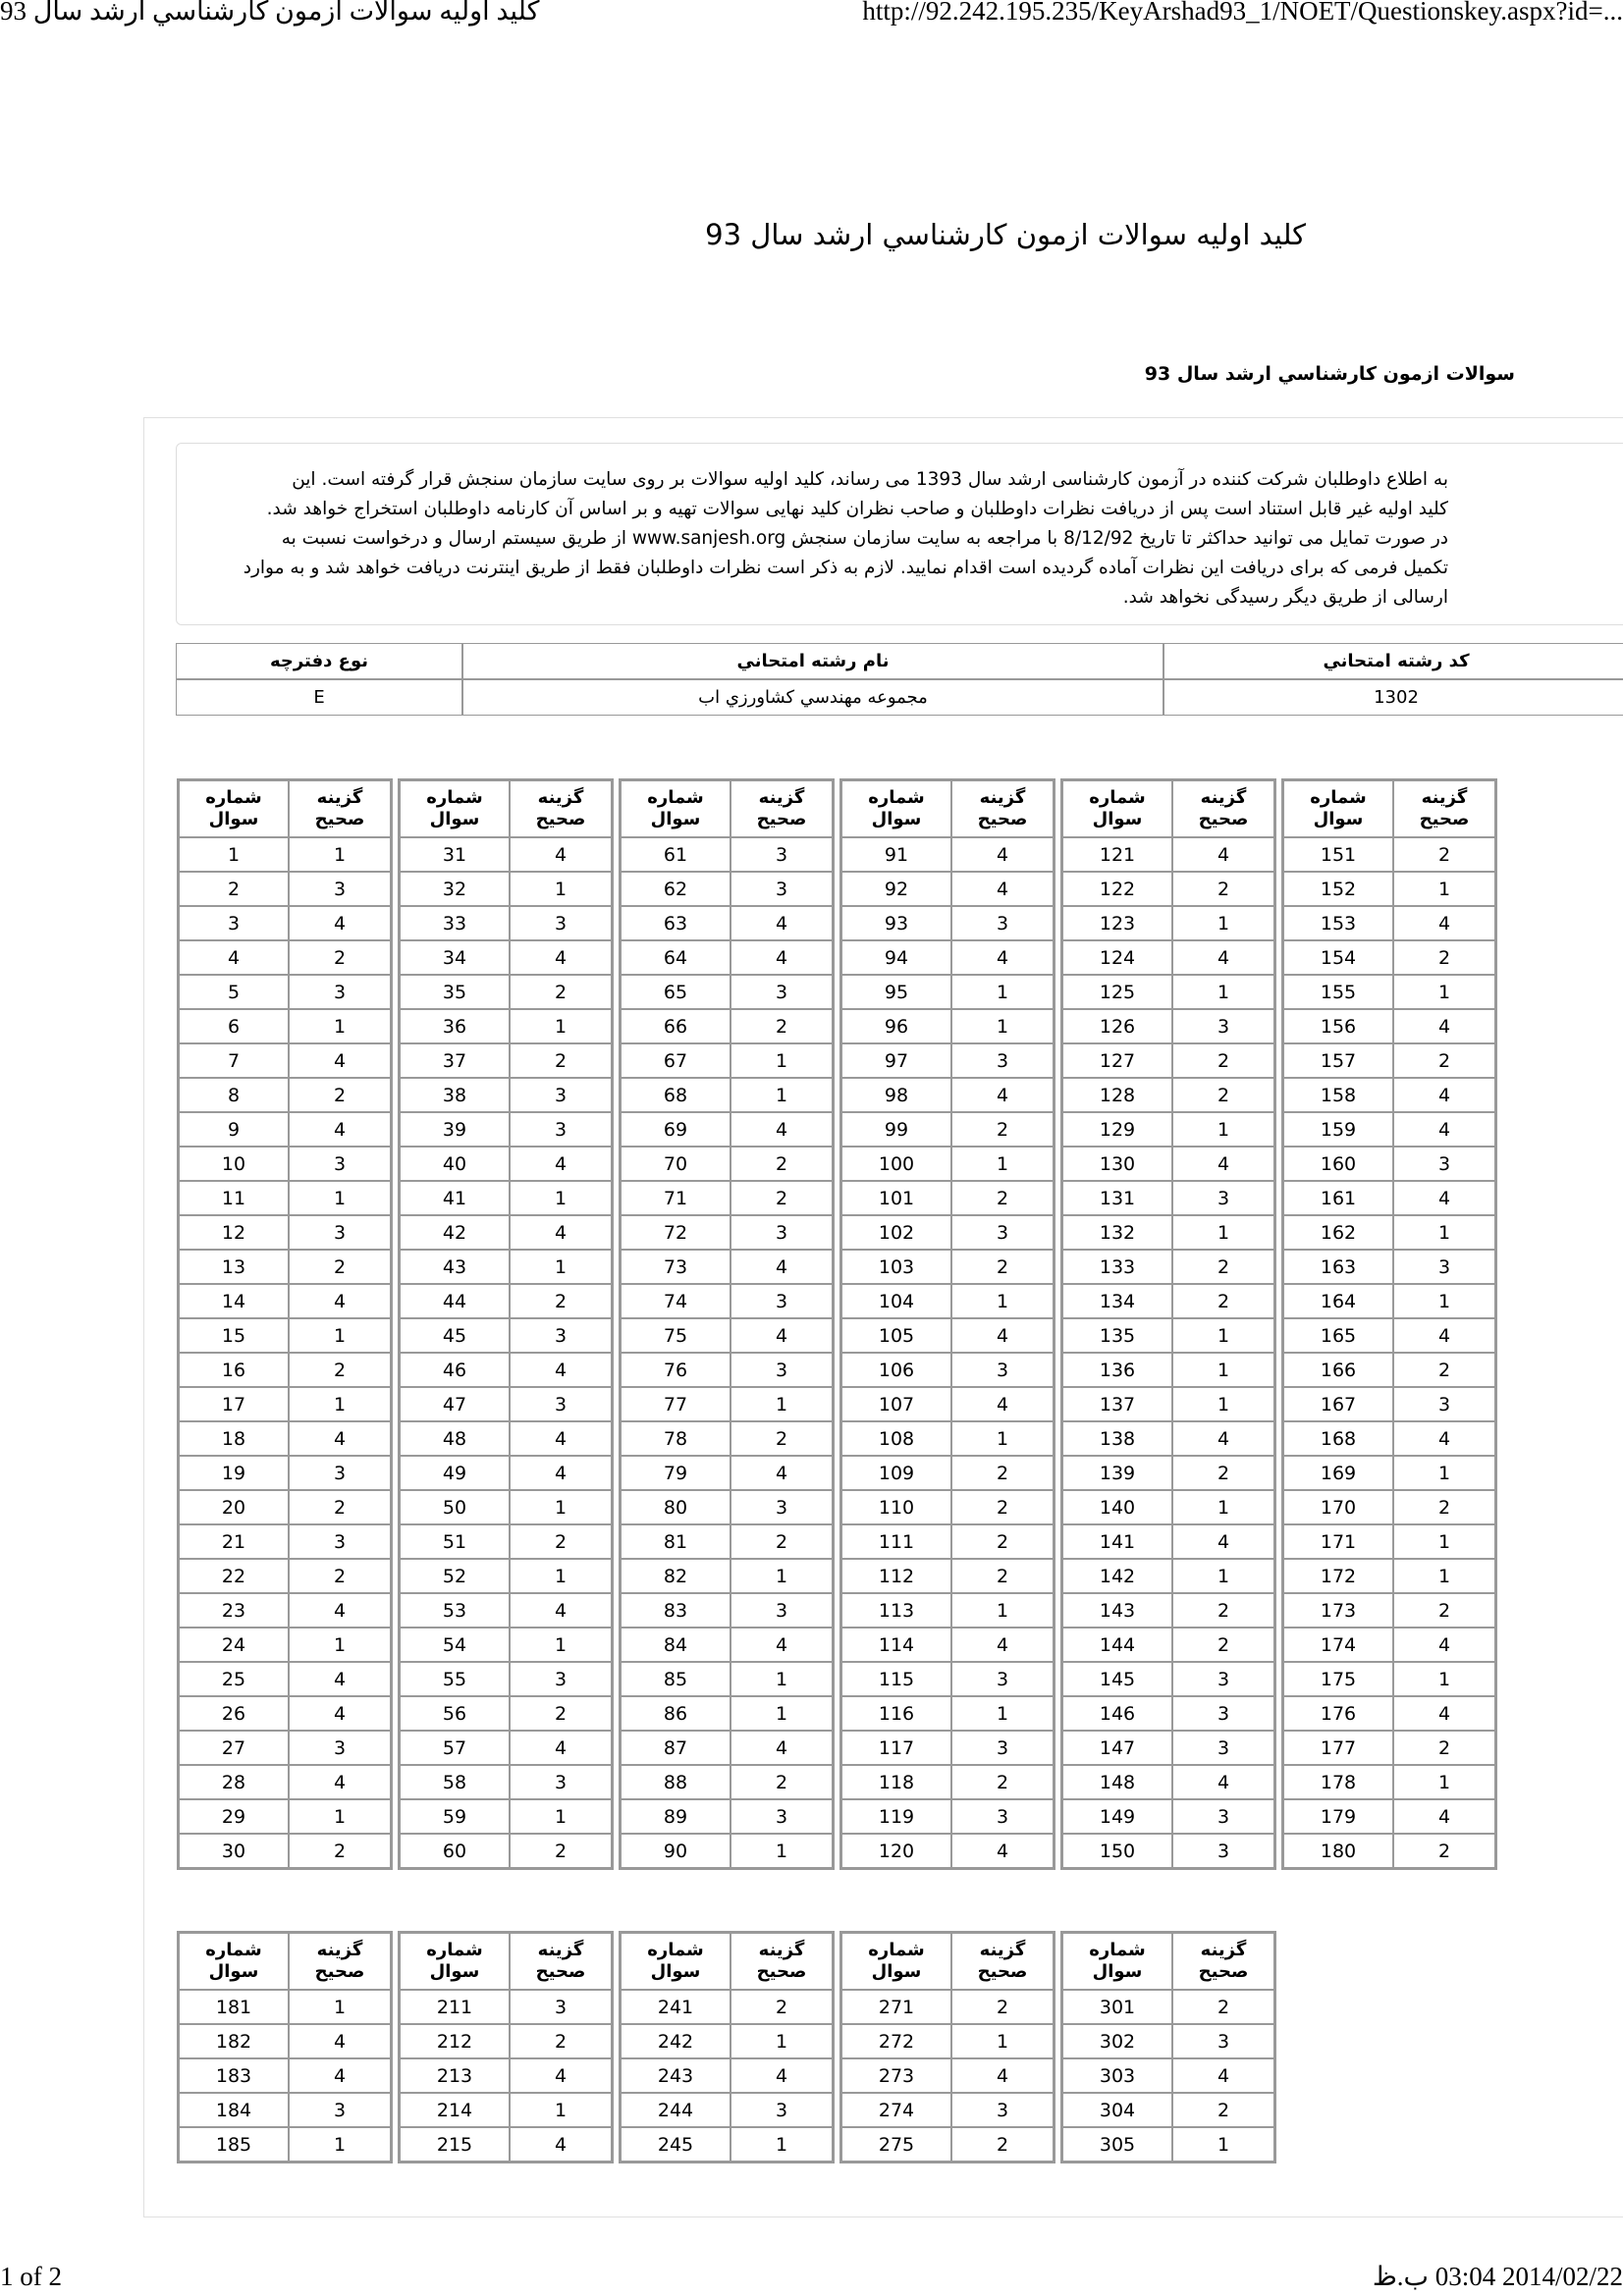  I want to click on question-number: 40, so click(455, 1164).